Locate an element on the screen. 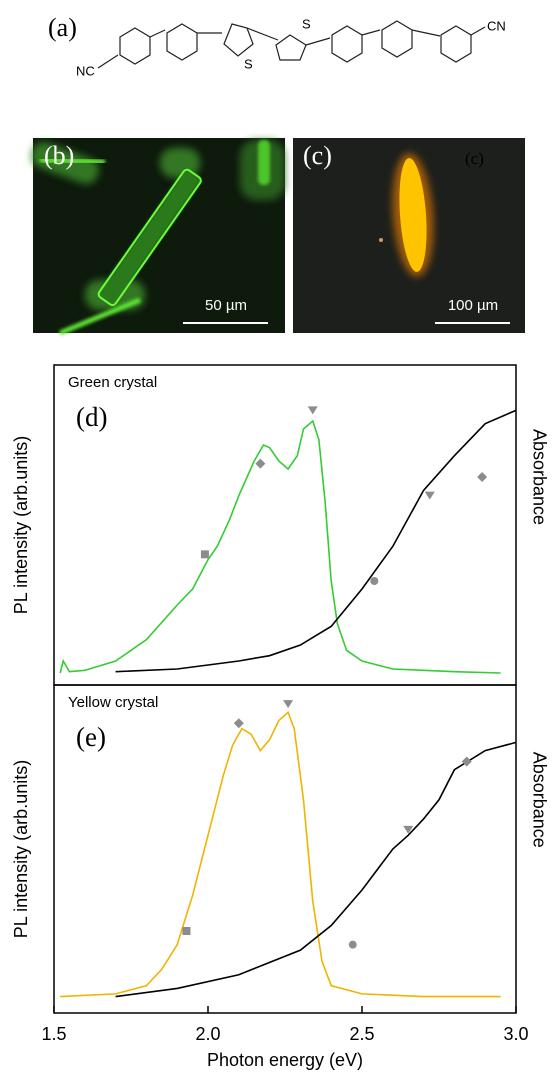 Image resolution: width=555 pixels, height=1072 pixels. annotation: Yellow crystal is located at coordinates (113, 702).